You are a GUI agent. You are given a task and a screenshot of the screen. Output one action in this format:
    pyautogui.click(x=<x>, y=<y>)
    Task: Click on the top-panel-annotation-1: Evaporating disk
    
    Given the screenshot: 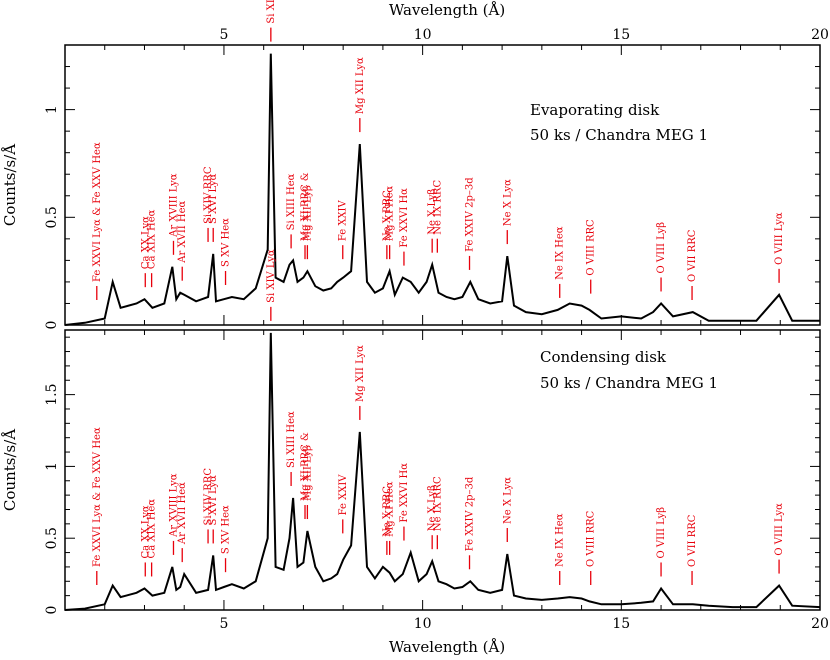 What is the action you would take?
    pyautogui.click(x=595, y=110)
    